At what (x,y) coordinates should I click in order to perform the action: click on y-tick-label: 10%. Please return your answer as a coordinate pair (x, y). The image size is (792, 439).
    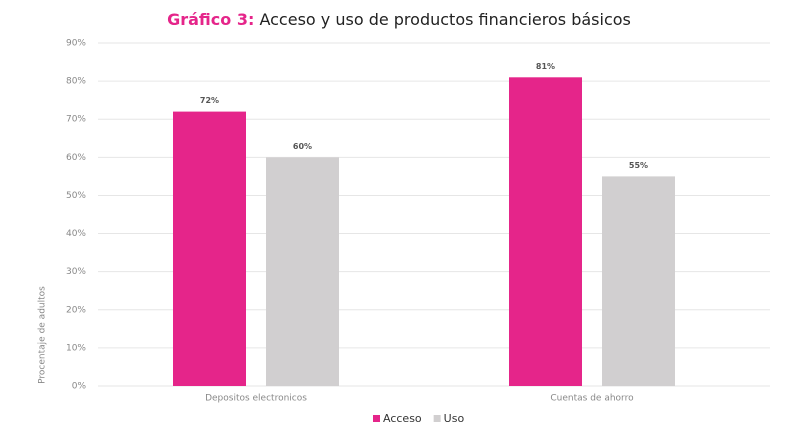
    Looking at the image, I should click on (76, 348).